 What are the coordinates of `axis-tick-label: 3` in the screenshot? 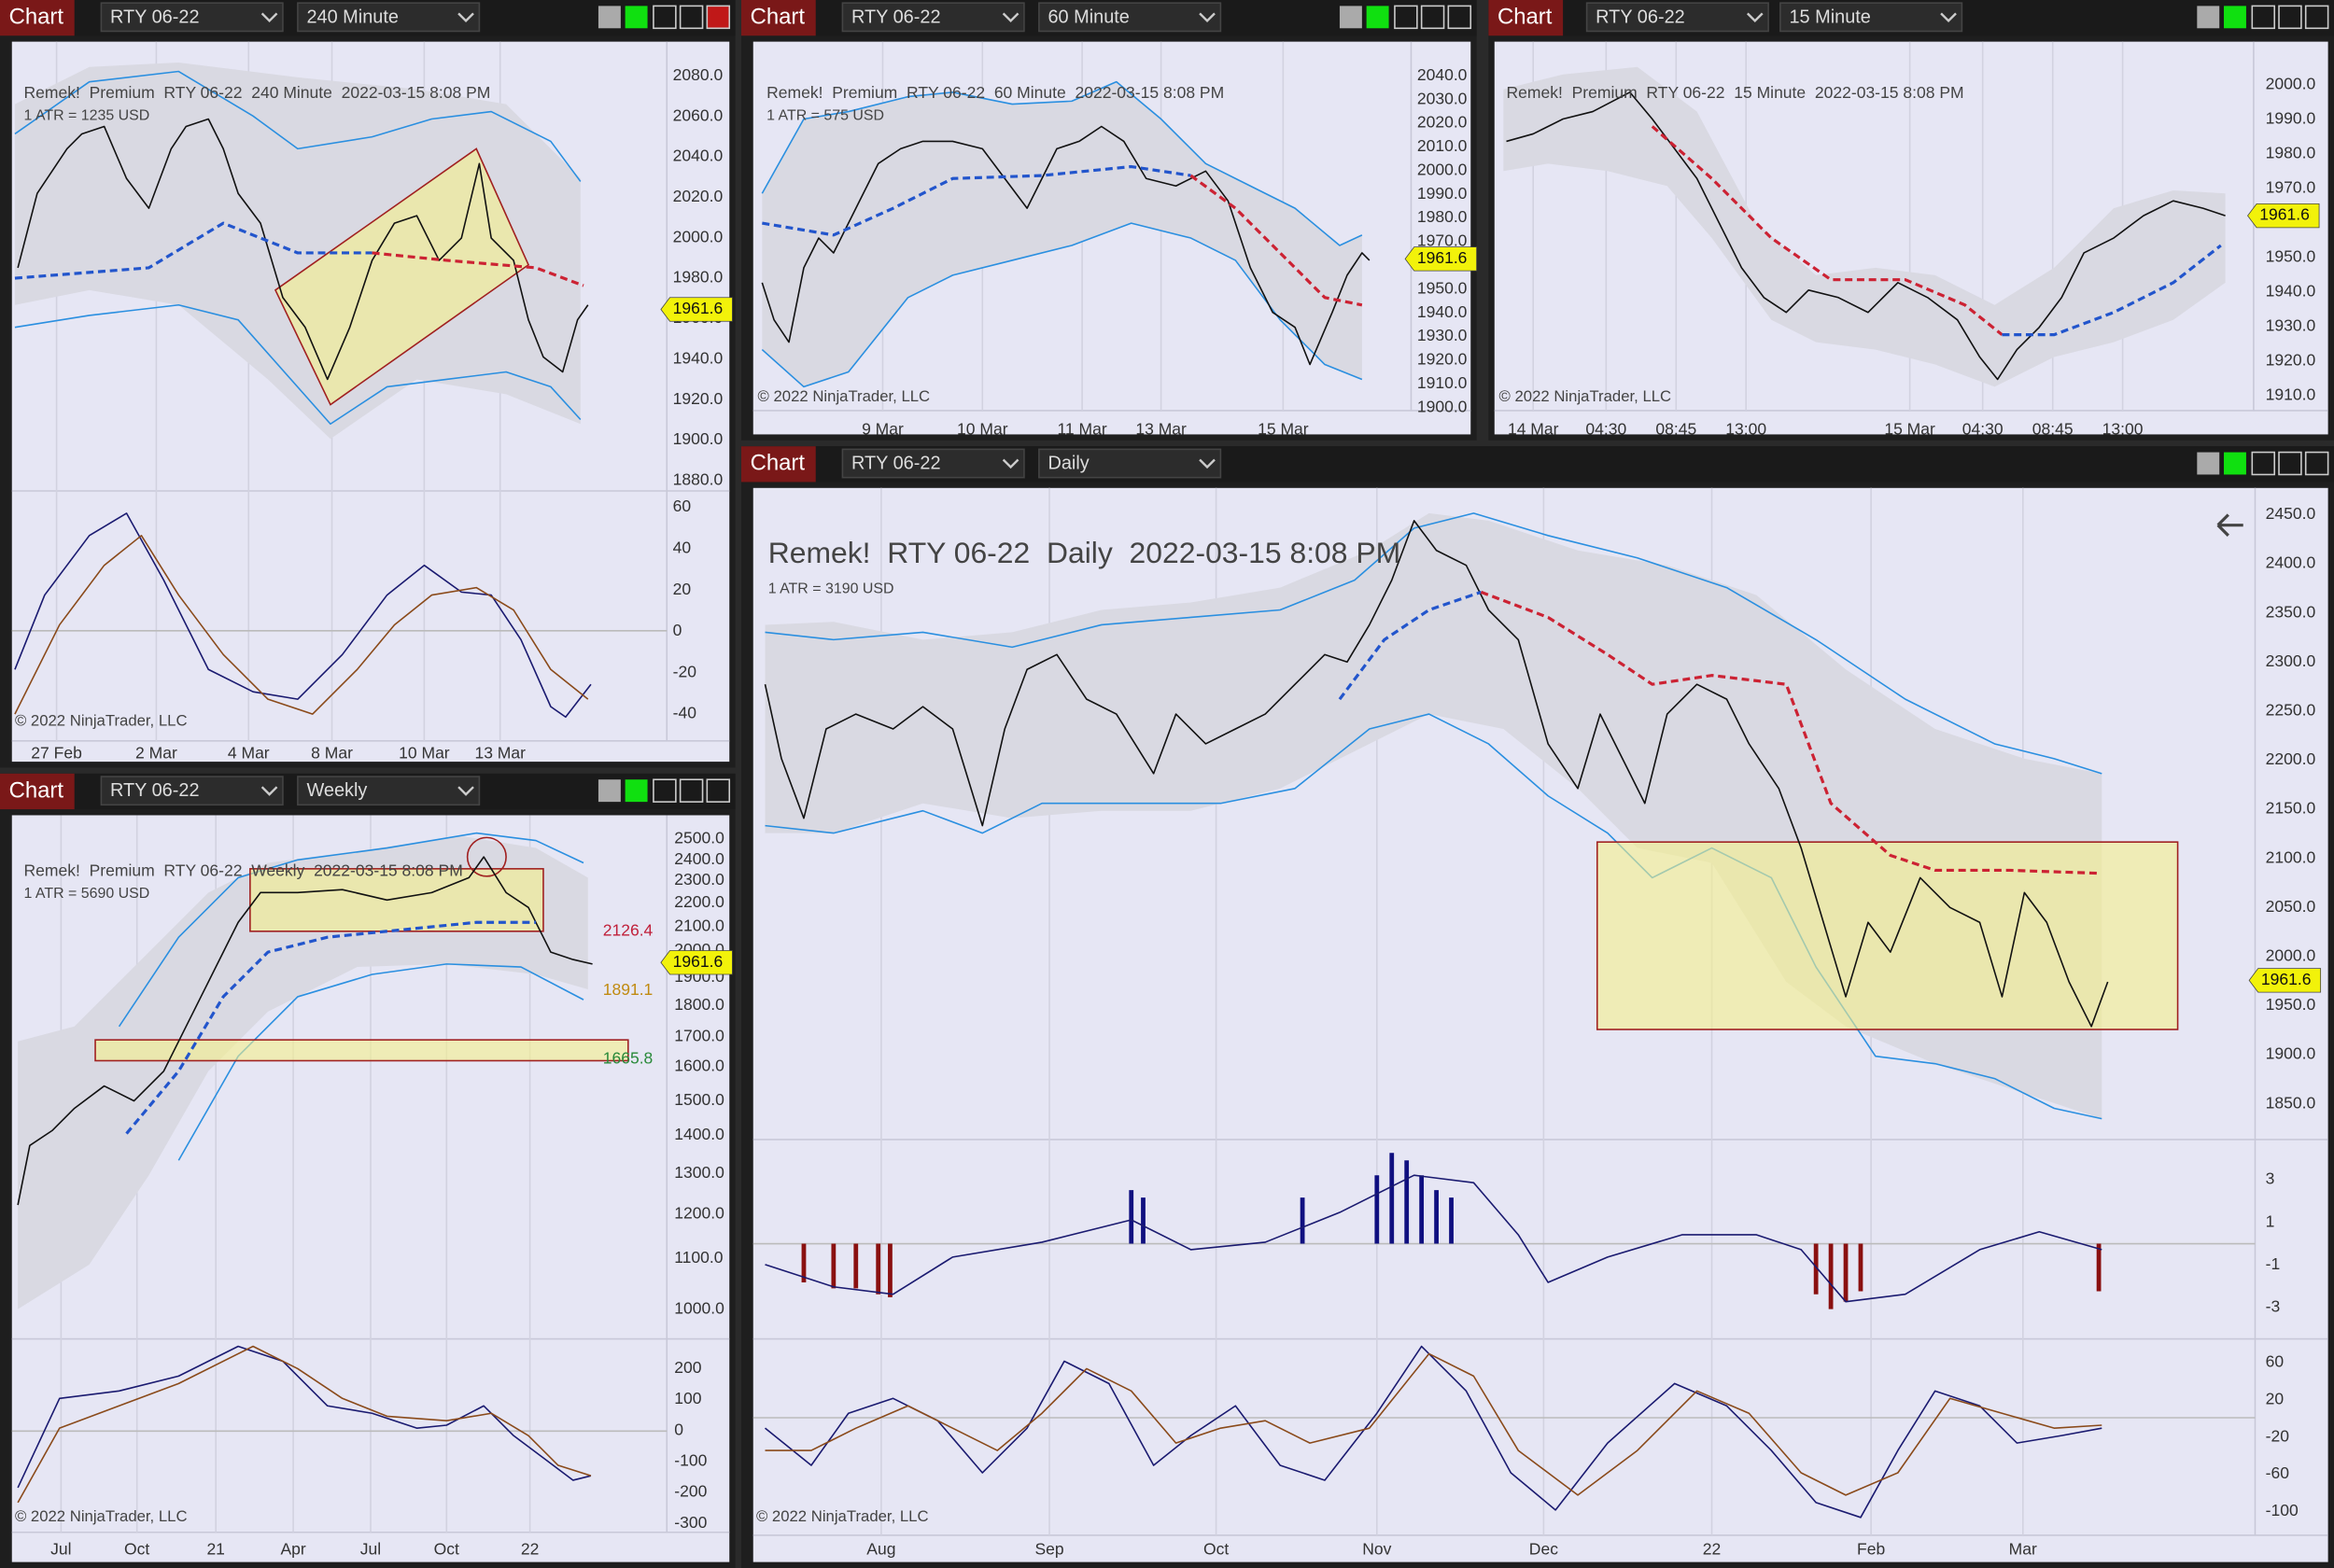 It's located at (2270, 1178).